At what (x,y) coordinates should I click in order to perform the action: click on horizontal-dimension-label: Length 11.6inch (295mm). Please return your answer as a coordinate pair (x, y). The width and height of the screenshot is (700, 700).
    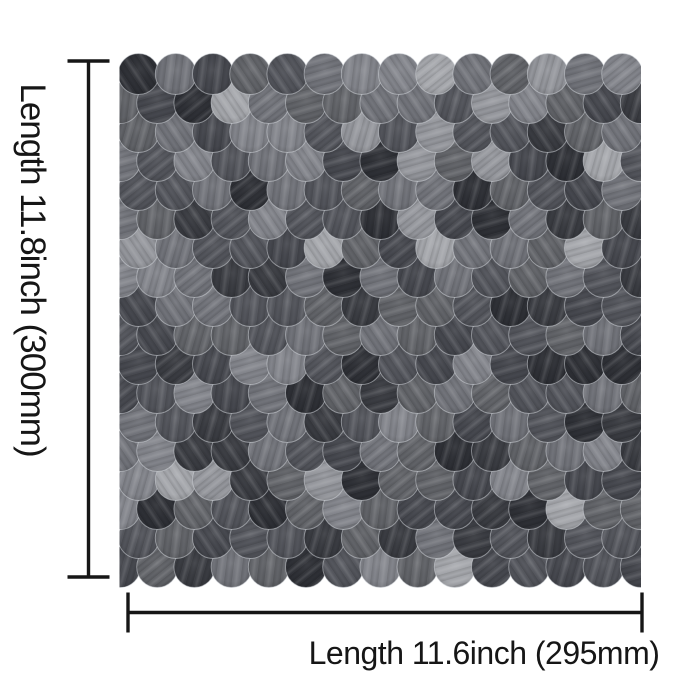
    Looking at the image, I should click on (484, 653).